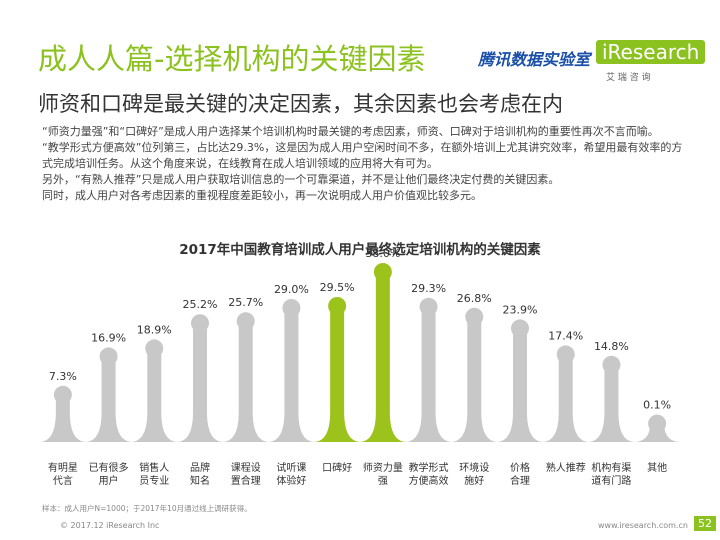 The height and width of the screenshot is (540, 720). Describe the element at coordinates (657, 468) in the screenshot. I see `x-tick-label: 其他` at that location.